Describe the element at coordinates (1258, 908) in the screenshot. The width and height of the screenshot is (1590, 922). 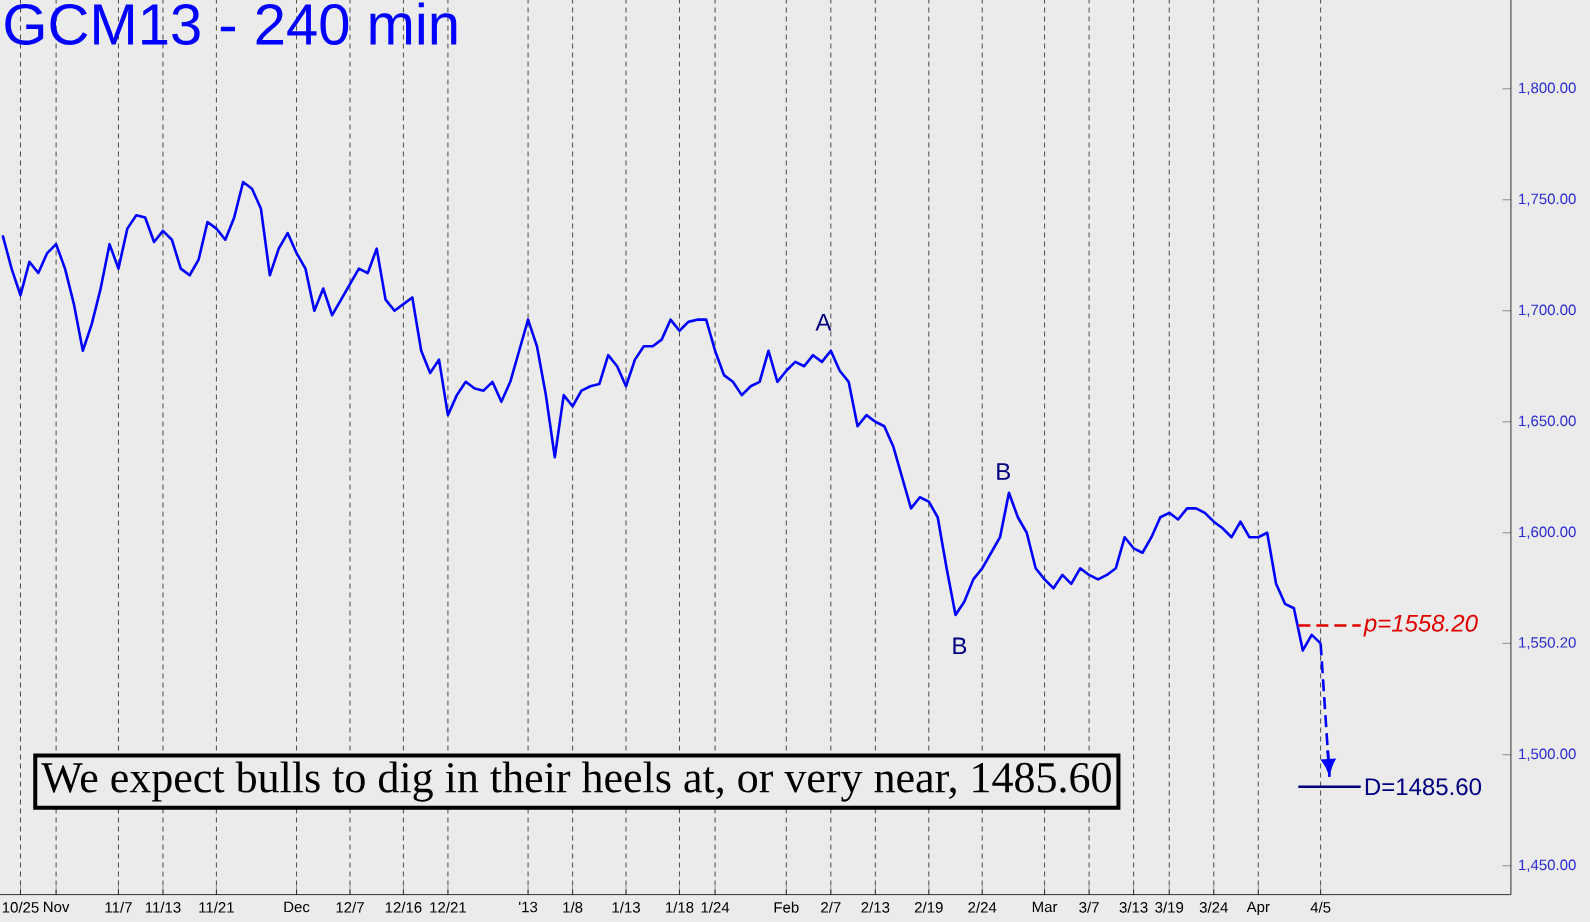
I see `x-tick-label: Apr` at that location.